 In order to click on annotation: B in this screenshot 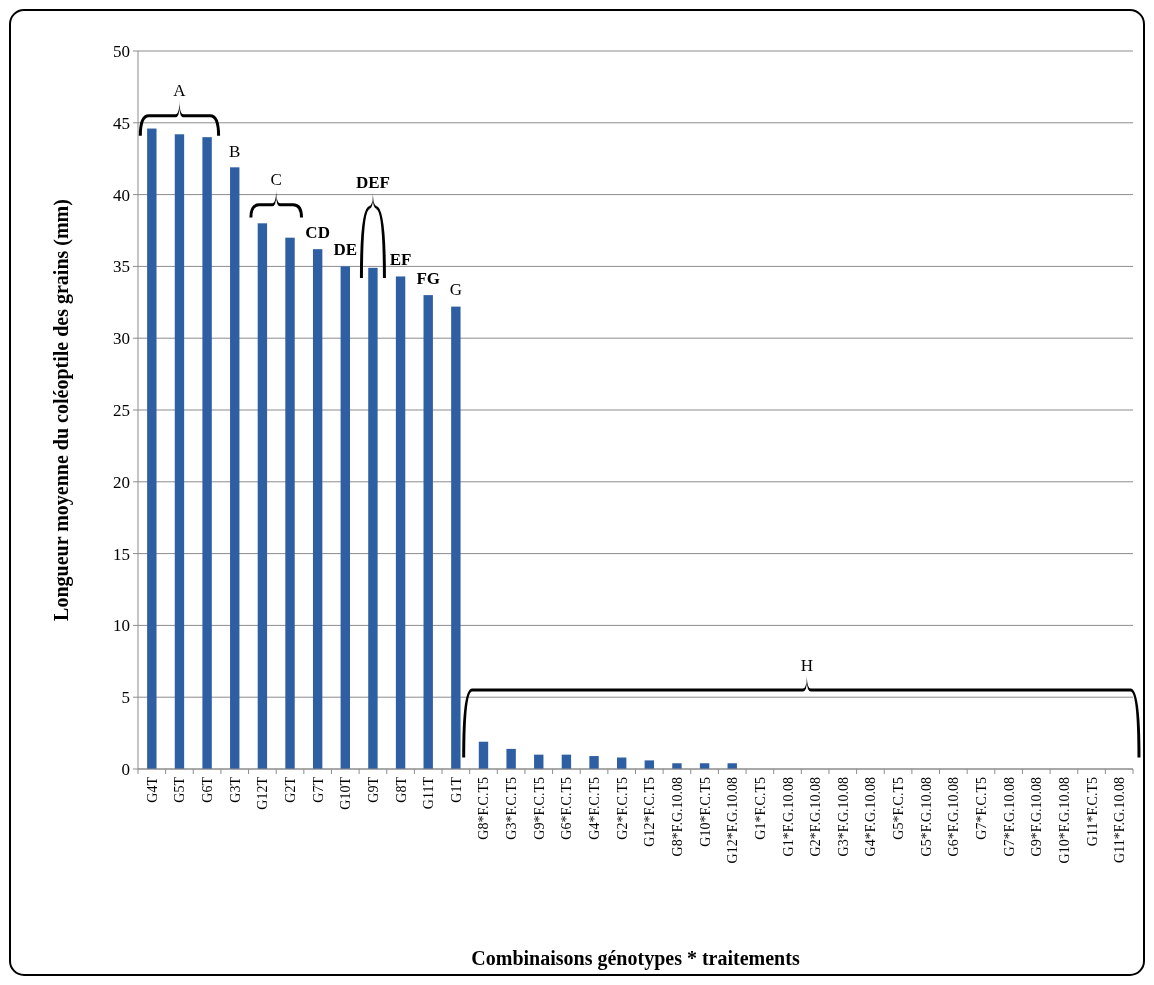, I will do `click(235, 152)`.